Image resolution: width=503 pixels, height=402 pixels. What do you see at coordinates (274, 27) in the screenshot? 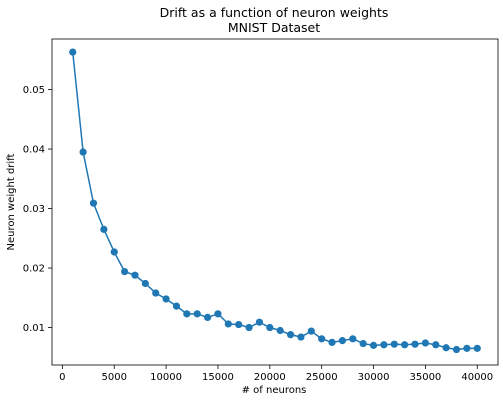
I see `chart-subtitle: MNIST Dataset` at bounding box center [274, 27].